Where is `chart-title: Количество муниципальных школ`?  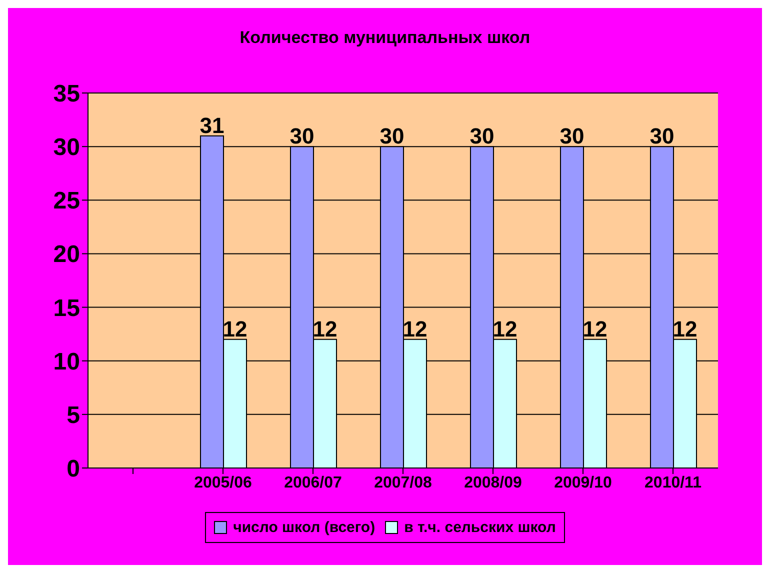 chart-title: Количество муниципальных школ is located at coordinates (385, 38).